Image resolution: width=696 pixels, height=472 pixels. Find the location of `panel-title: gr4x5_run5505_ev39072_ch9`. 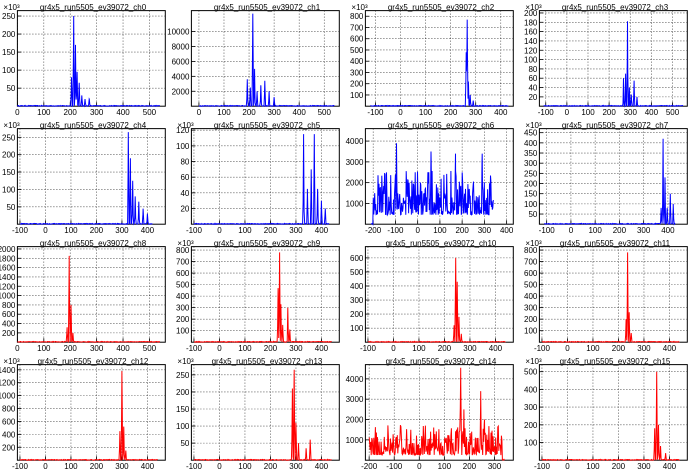

panel-title: gr4x5_run5505_ev39072_ch9 is located at coordinates (267, 243).